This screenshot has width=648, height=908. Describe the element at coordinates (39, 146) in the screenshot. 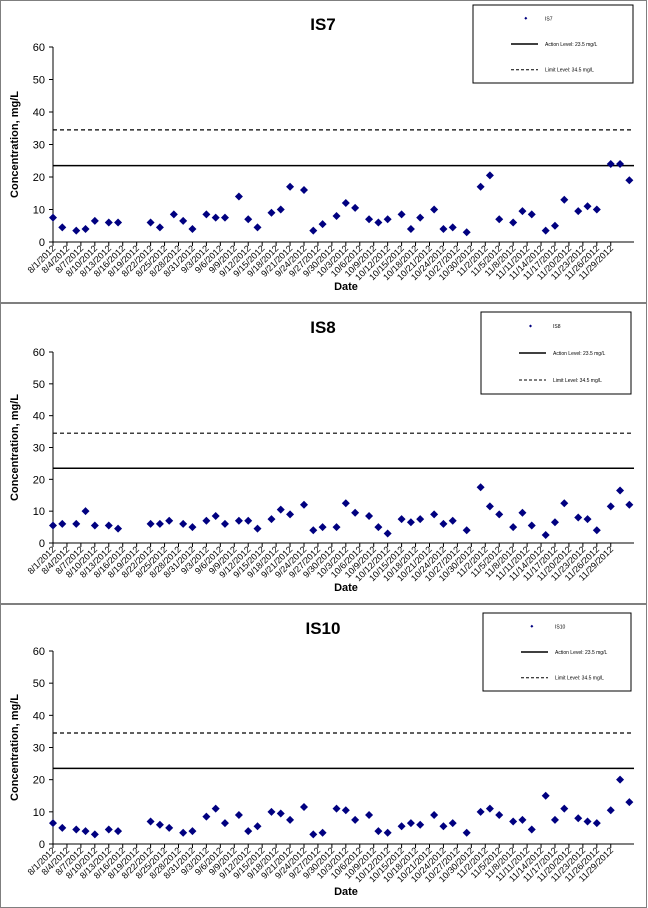

I see `y-tick-label: 30` at that location.